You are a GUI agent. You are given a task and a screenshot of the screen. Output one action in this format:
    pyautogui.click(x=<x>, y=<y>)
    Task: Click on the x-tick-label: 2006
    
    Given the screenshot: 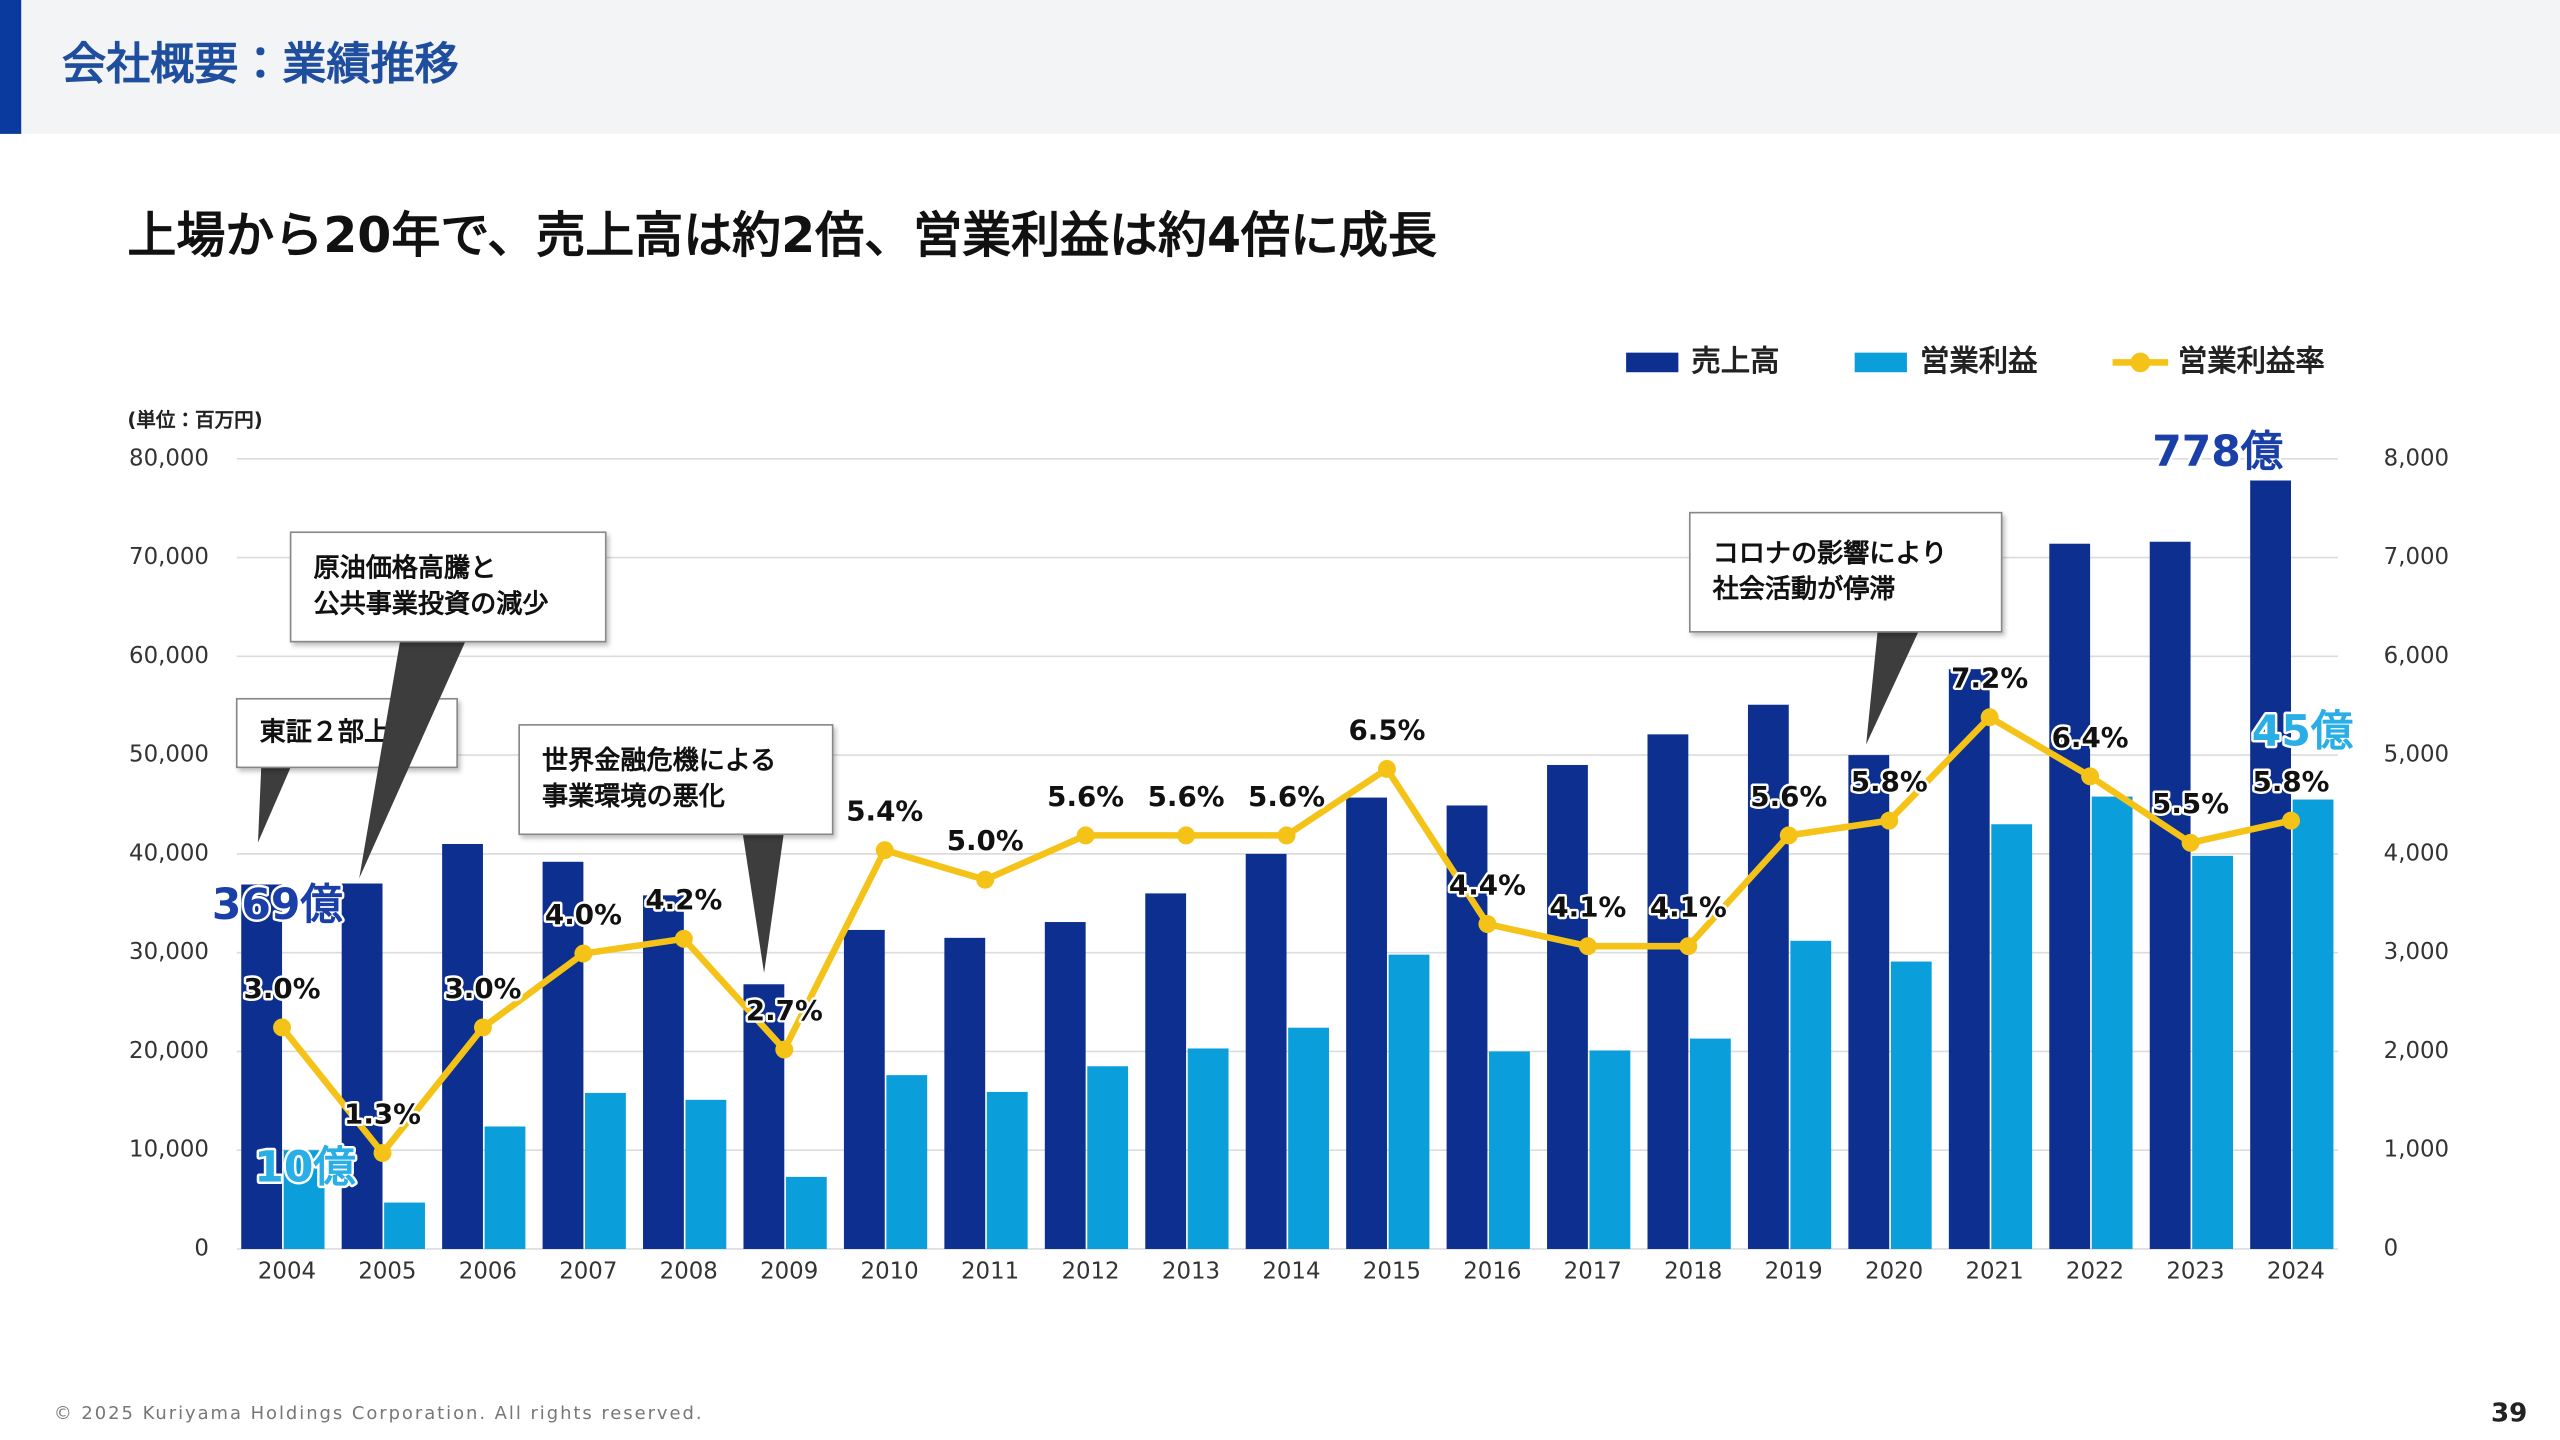 What is the action you would take?
    pyautogui.click(x=488, y=1271)
    